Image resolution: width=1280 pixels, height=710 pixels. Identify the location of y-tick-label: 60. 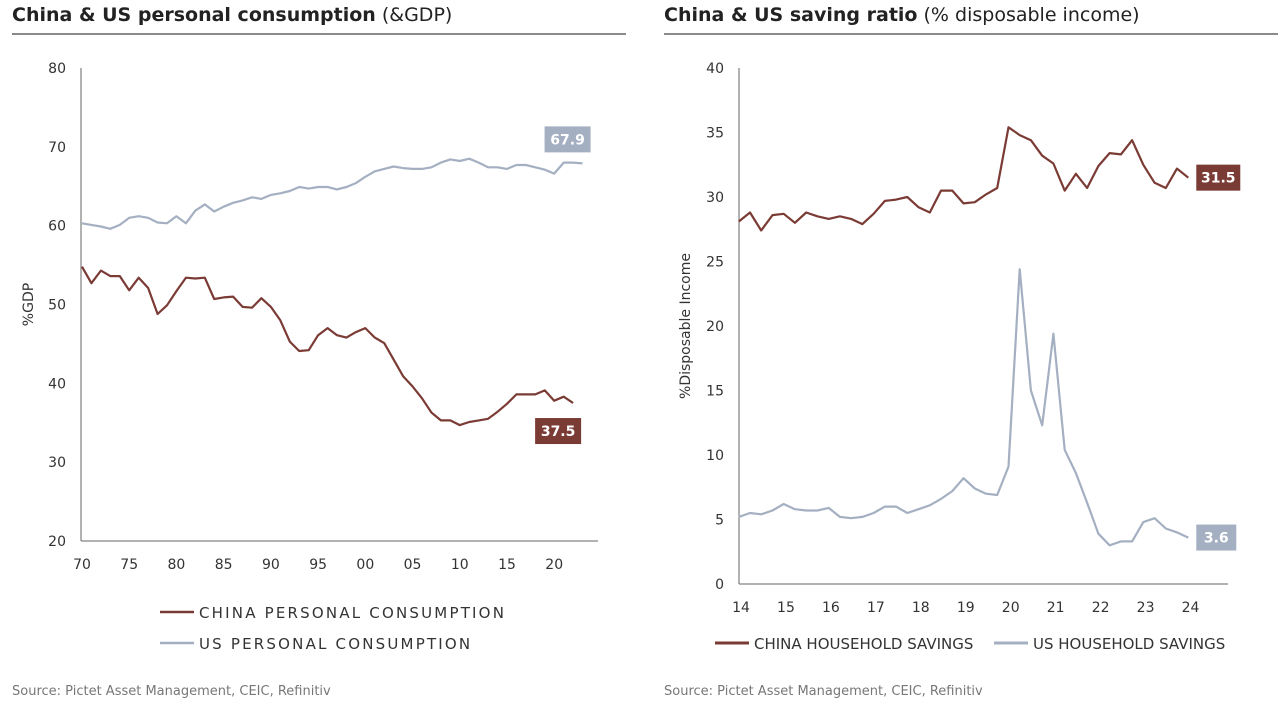
(57, 227).